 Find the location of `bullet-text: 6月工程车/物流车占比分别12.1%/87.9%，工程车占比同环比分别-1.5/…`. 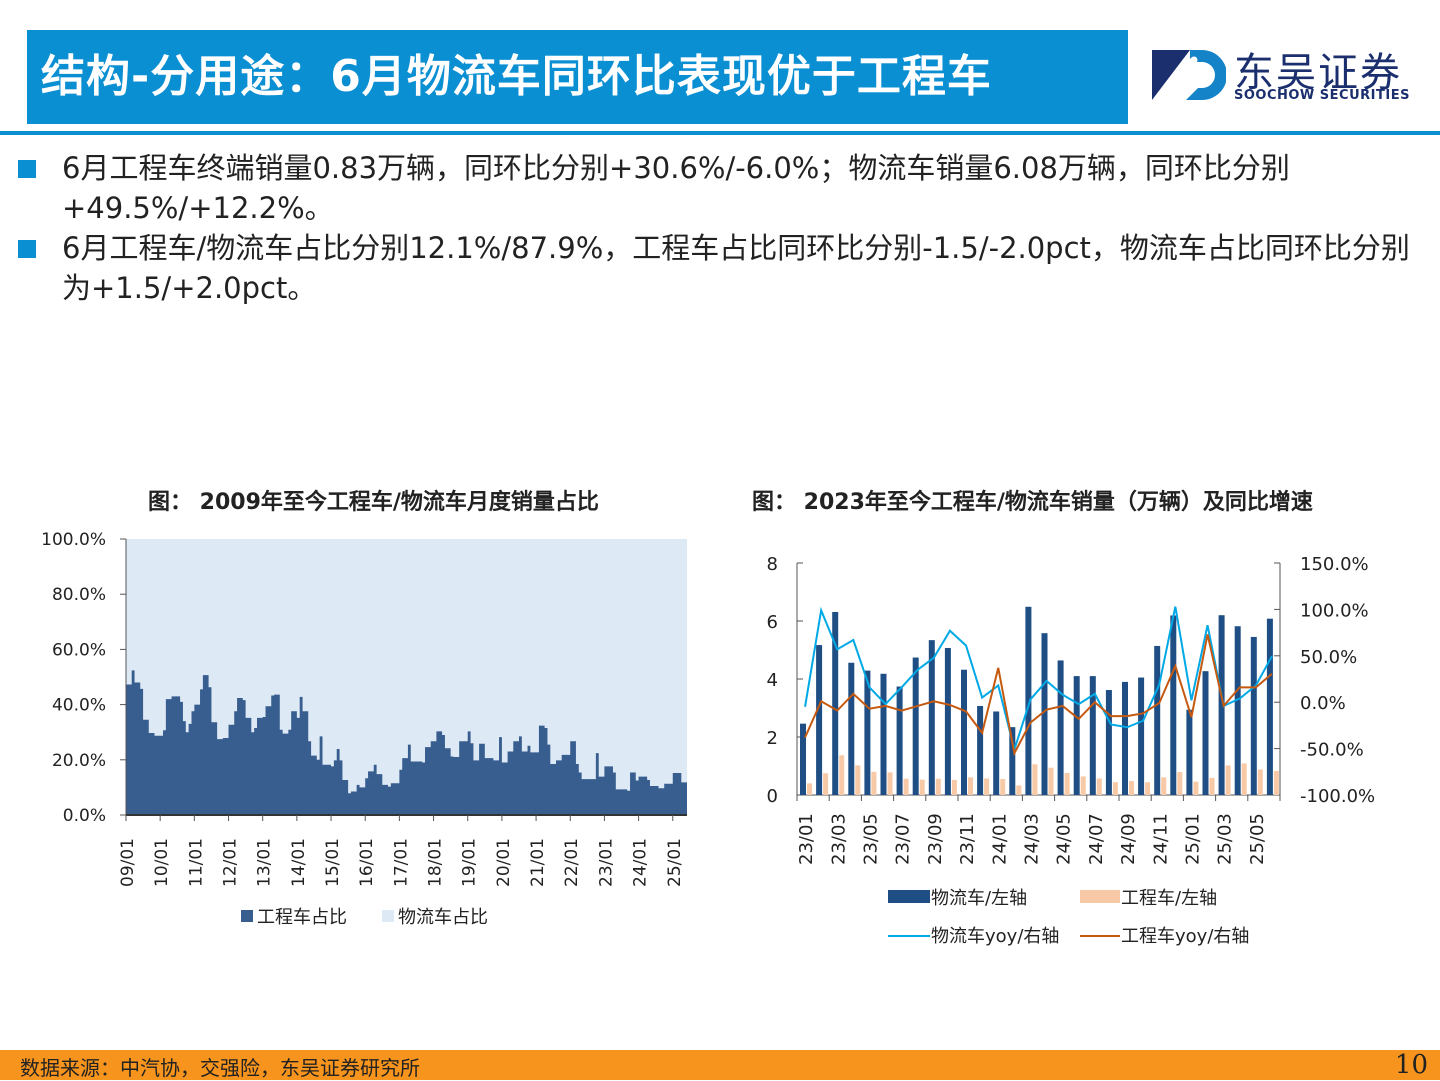

bullet-text: 6月工程车/物流车占比分别12.1%/87.9%，工程车占比同环比分别-1.5/… is located at coordinates (736, 268).